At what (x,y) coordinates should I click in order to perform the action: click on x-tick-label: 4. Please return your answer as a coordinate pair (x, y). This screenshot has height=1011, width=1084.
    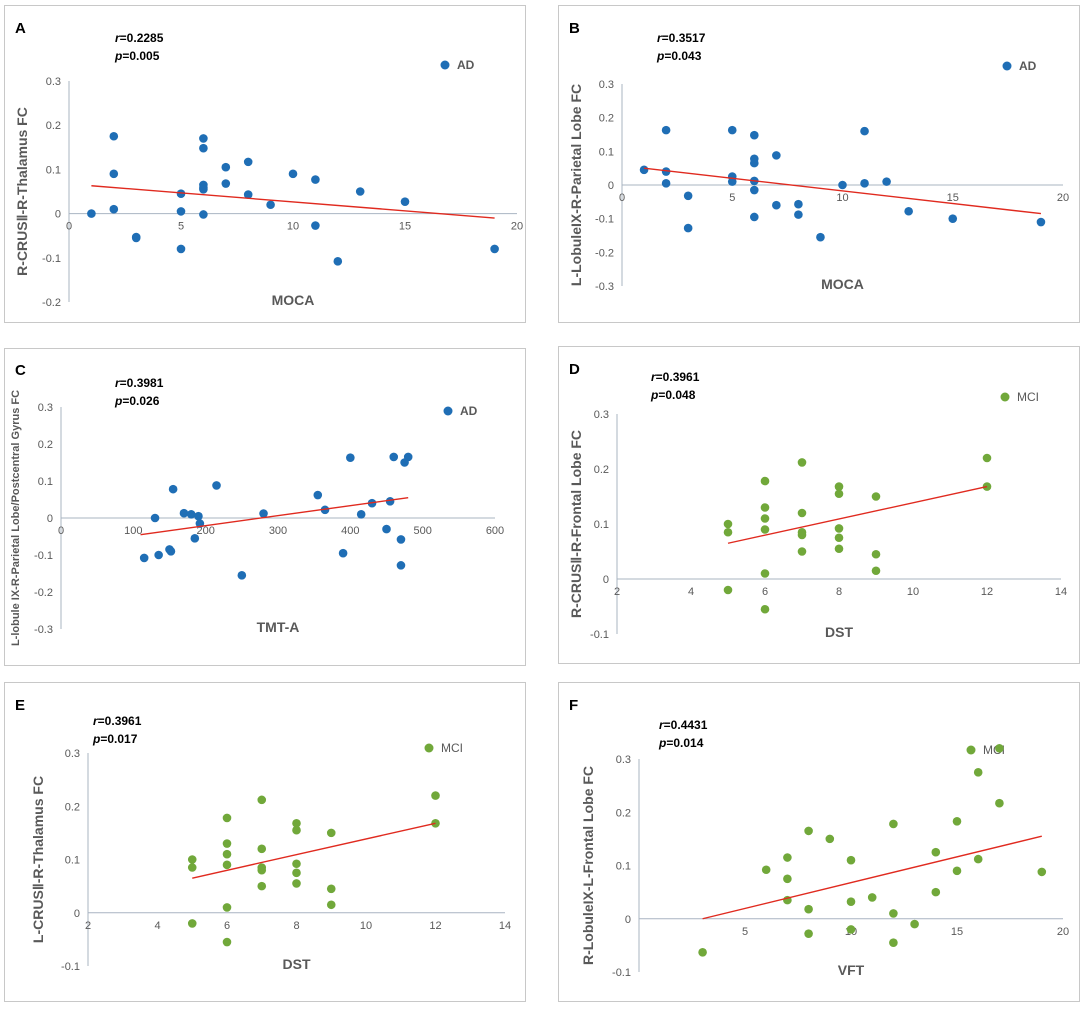
    Looking at the image, I should click on (691, 592).